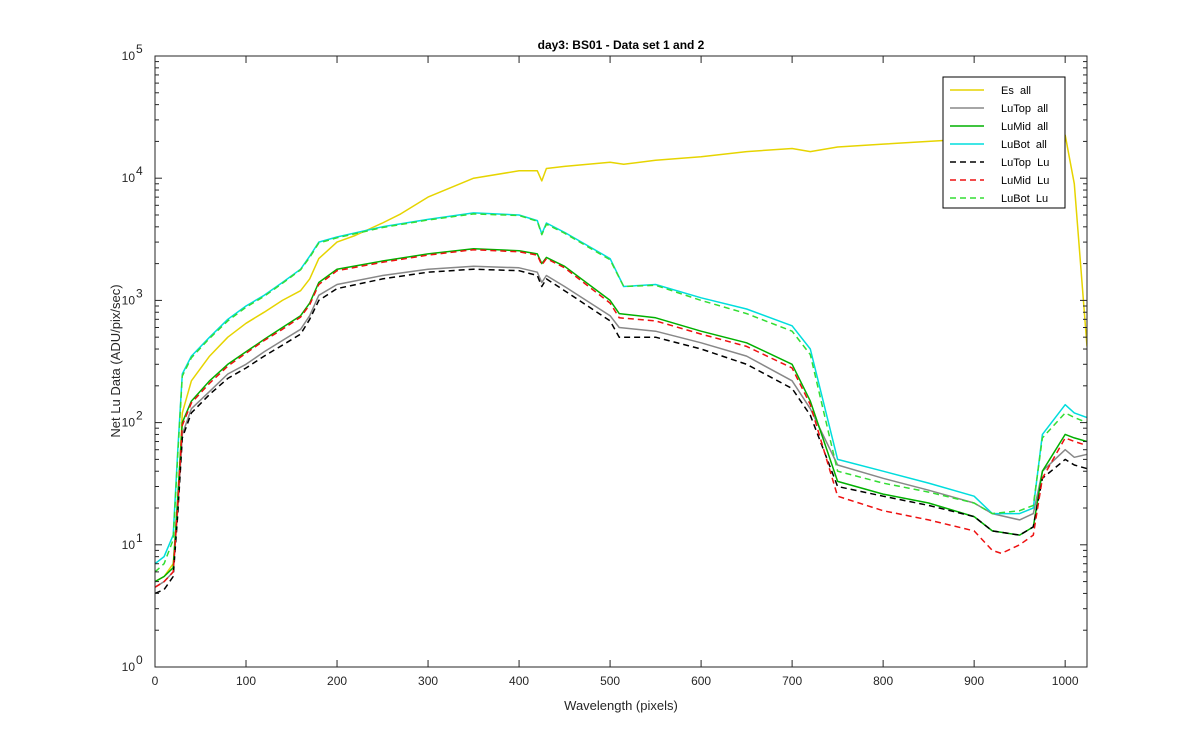 The width and height of the screenshot is (1200, 750). I want to click on x-tick-label: 200, so click(337, 681).